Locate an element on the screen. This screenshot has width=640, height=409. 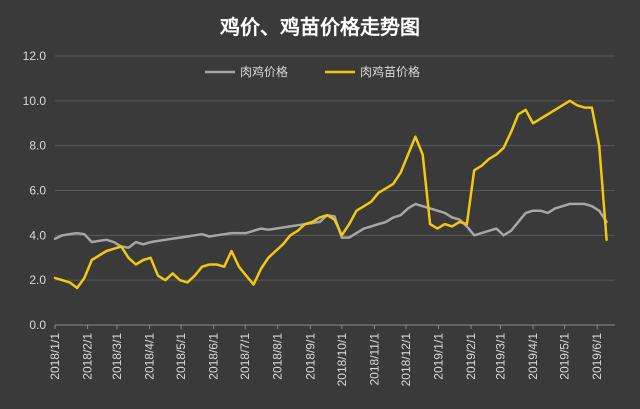
x-tick-label: 2019/2/1 is located at coordinates (471, 356).